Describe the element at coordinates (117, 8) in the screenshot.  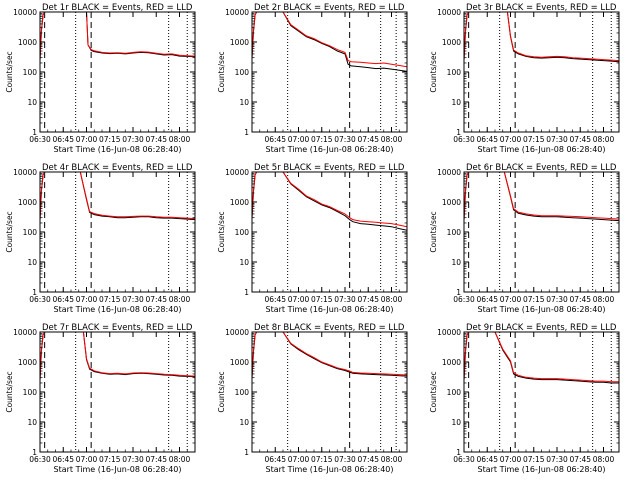
I see `chart-title: Det 1r BLACK = Events, RED = LLD` at that location.